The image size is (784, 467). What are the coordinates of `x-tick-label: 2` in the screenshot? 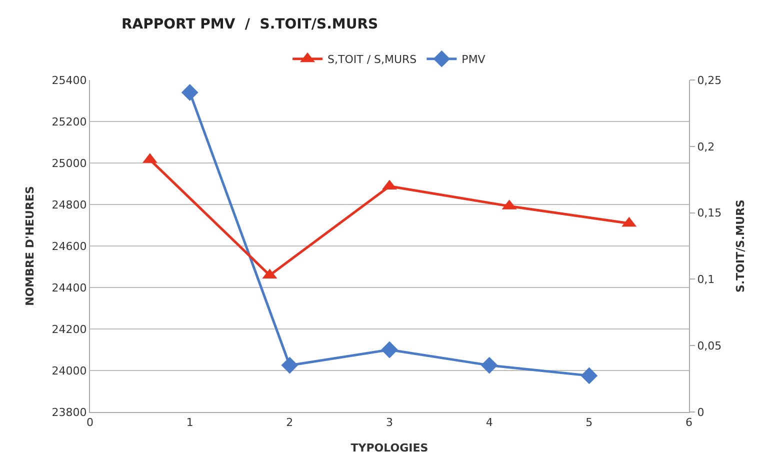 It's located at (290, 423).